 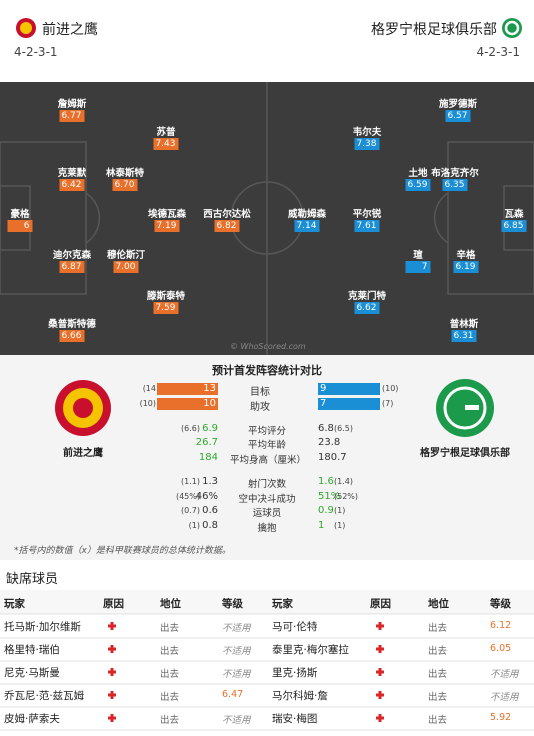 I want to click on player-name: 里克·扬斯, so click(x=295, y=673).